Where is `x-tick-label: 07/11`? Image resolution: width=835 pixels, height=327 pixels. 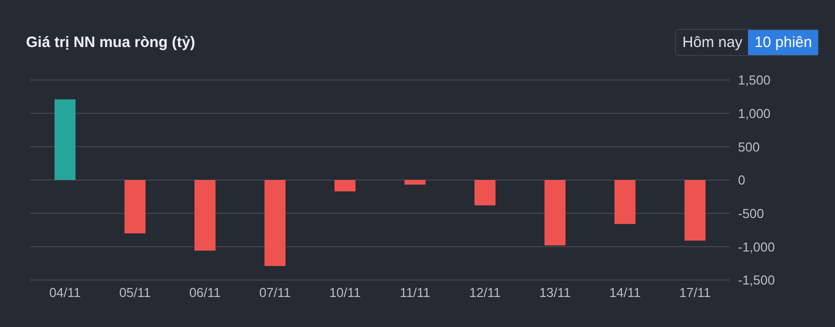
x-tick-label: 07/11 is located at coordinates (275, 292).